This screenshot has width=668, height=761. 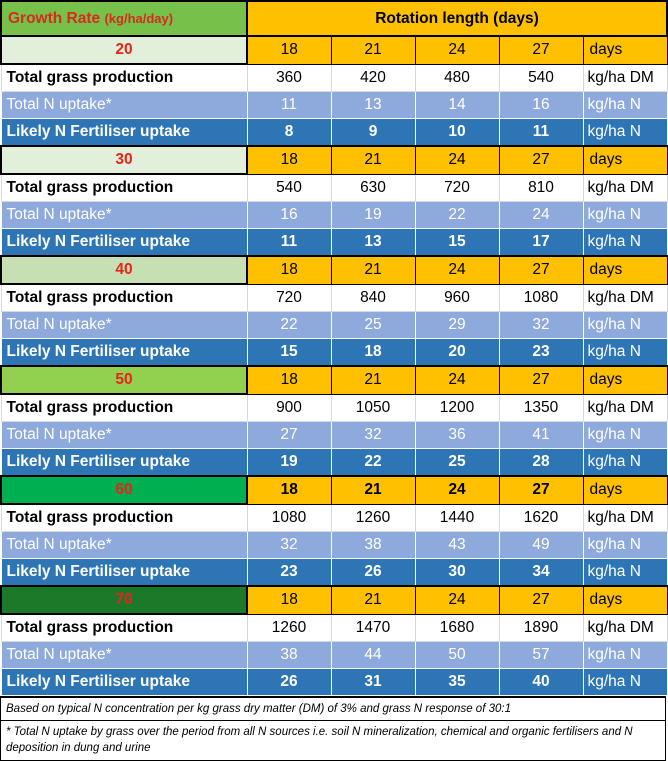 What do you see at coordinates (541, 545) in the screenshot?
I see `total-n-uptake-value: 49` at bounding box center [541, 545].